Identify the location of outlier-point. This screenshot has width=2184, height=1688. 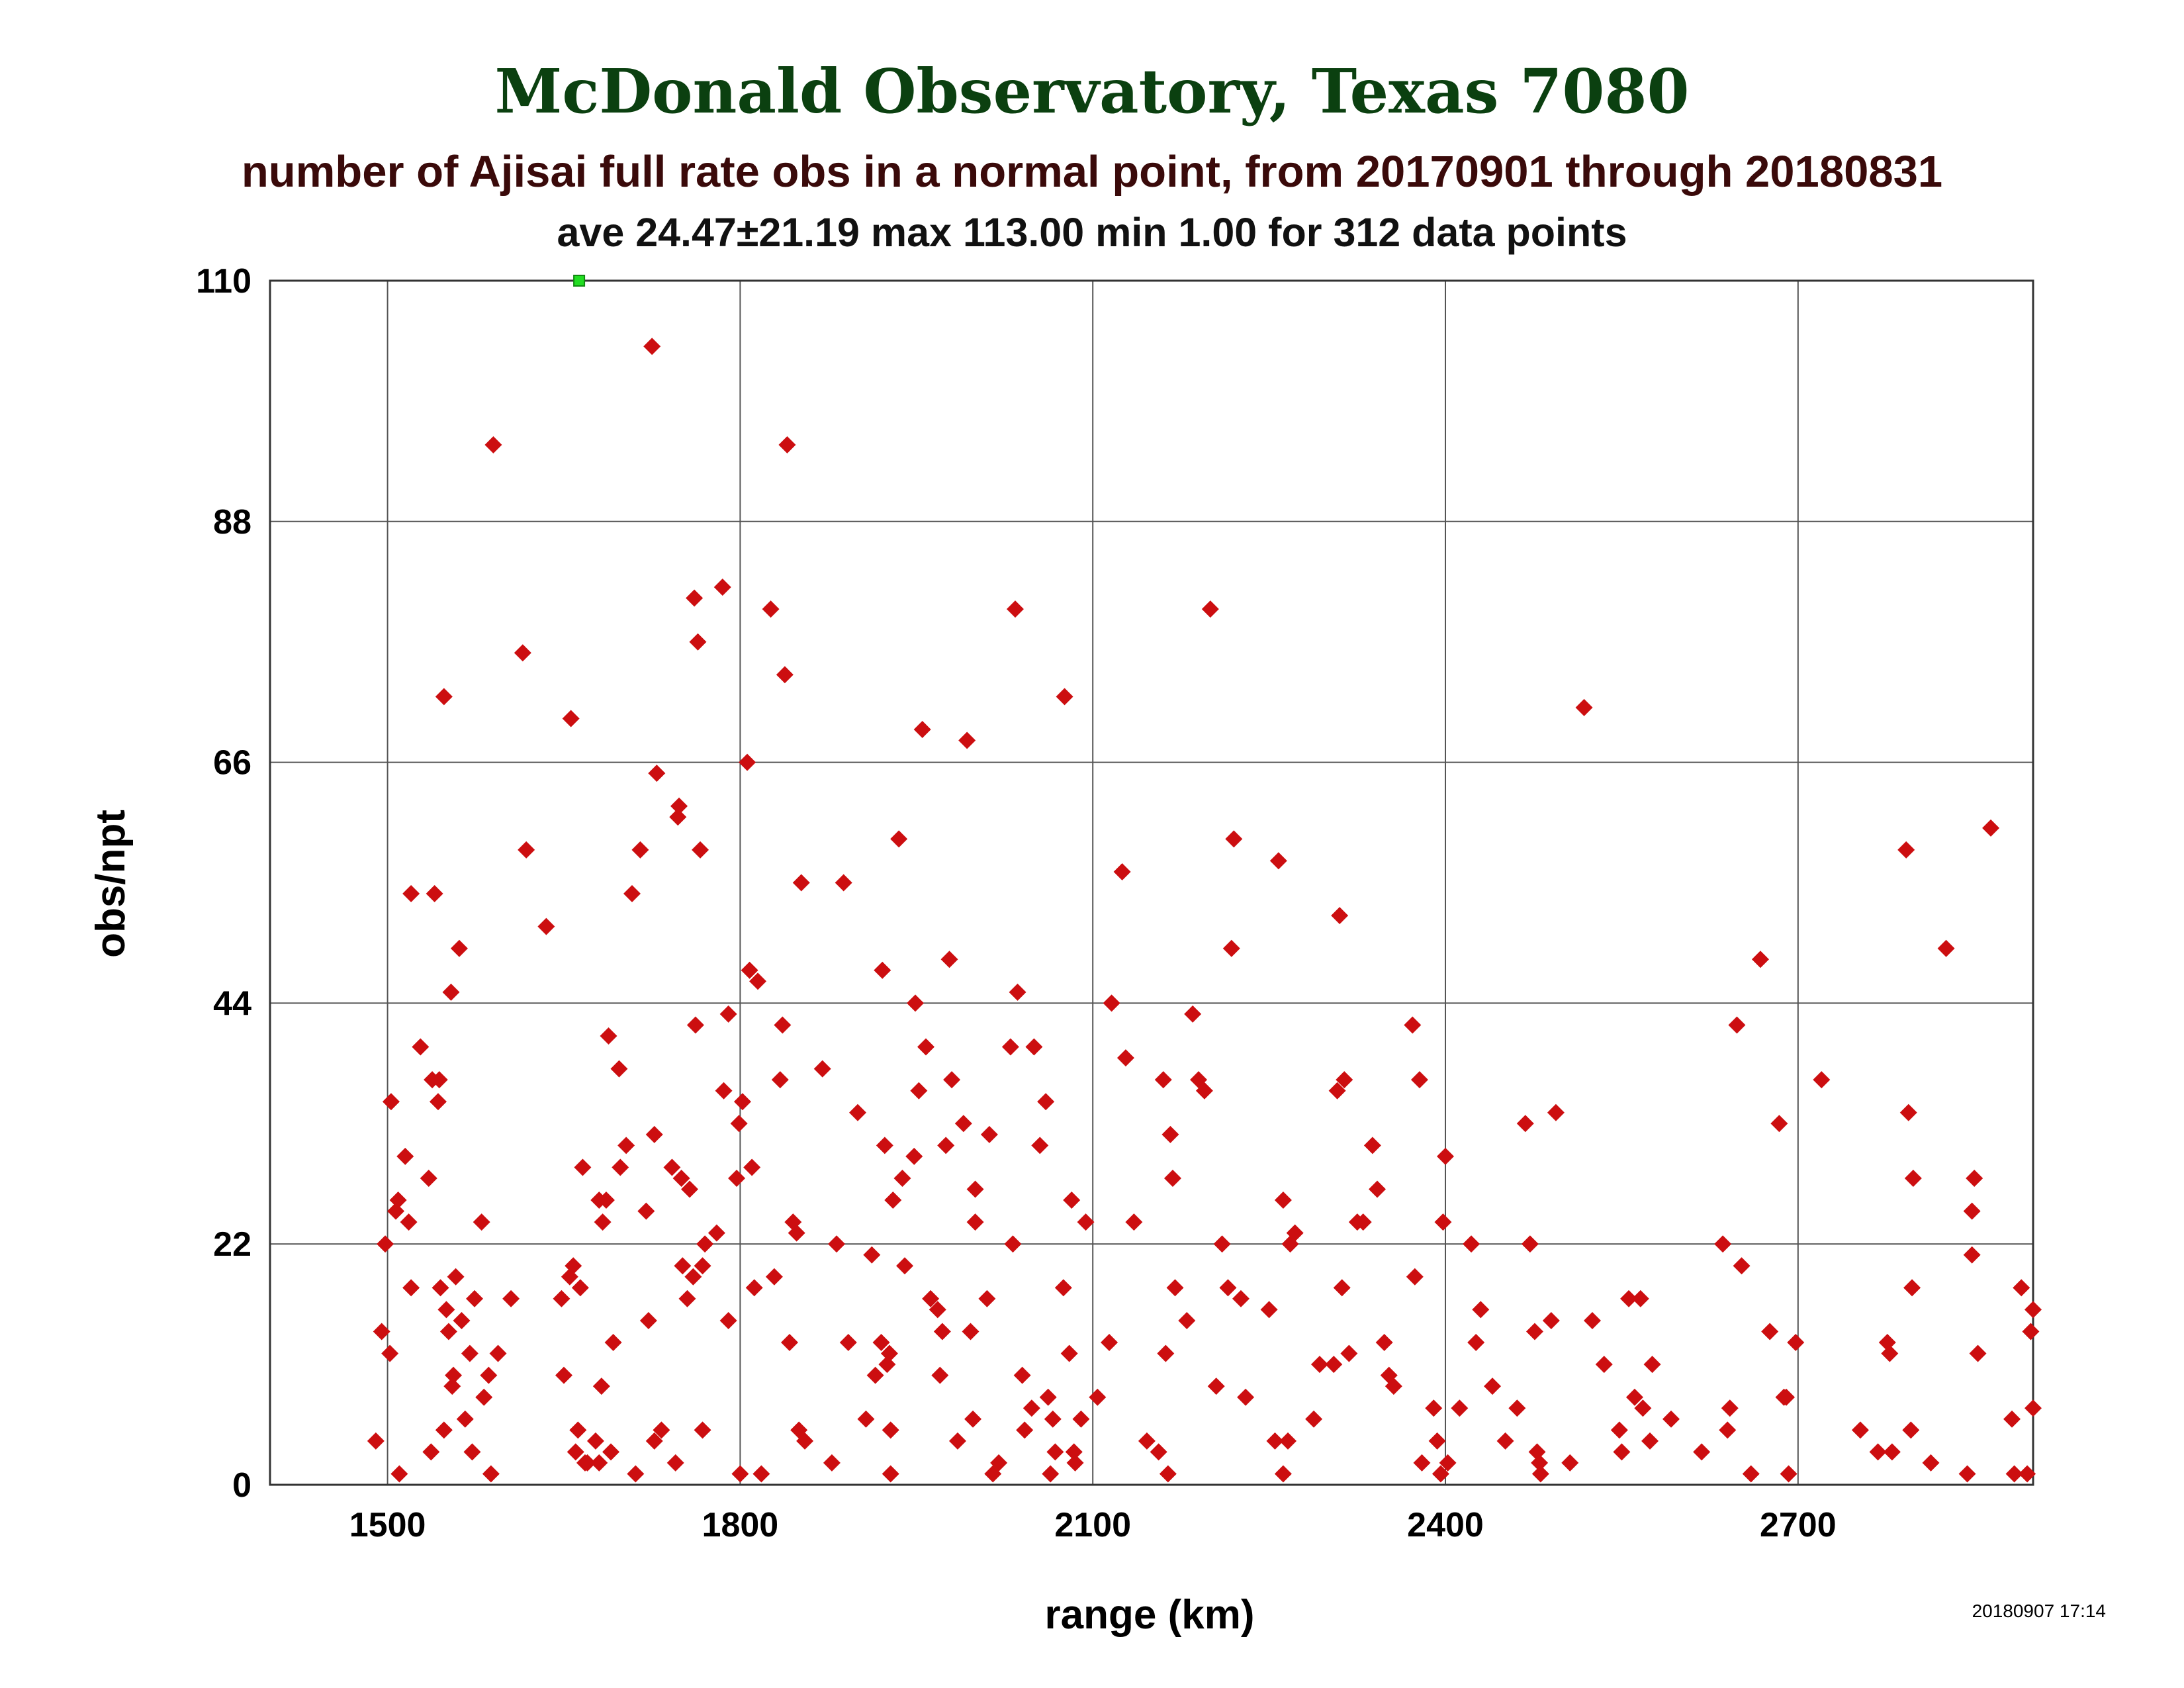
(579, 281).